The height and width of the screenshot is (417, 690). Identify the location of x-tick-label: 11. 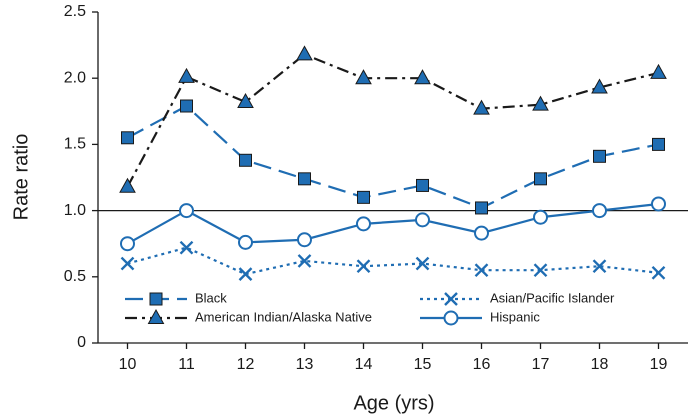
(186, 364).